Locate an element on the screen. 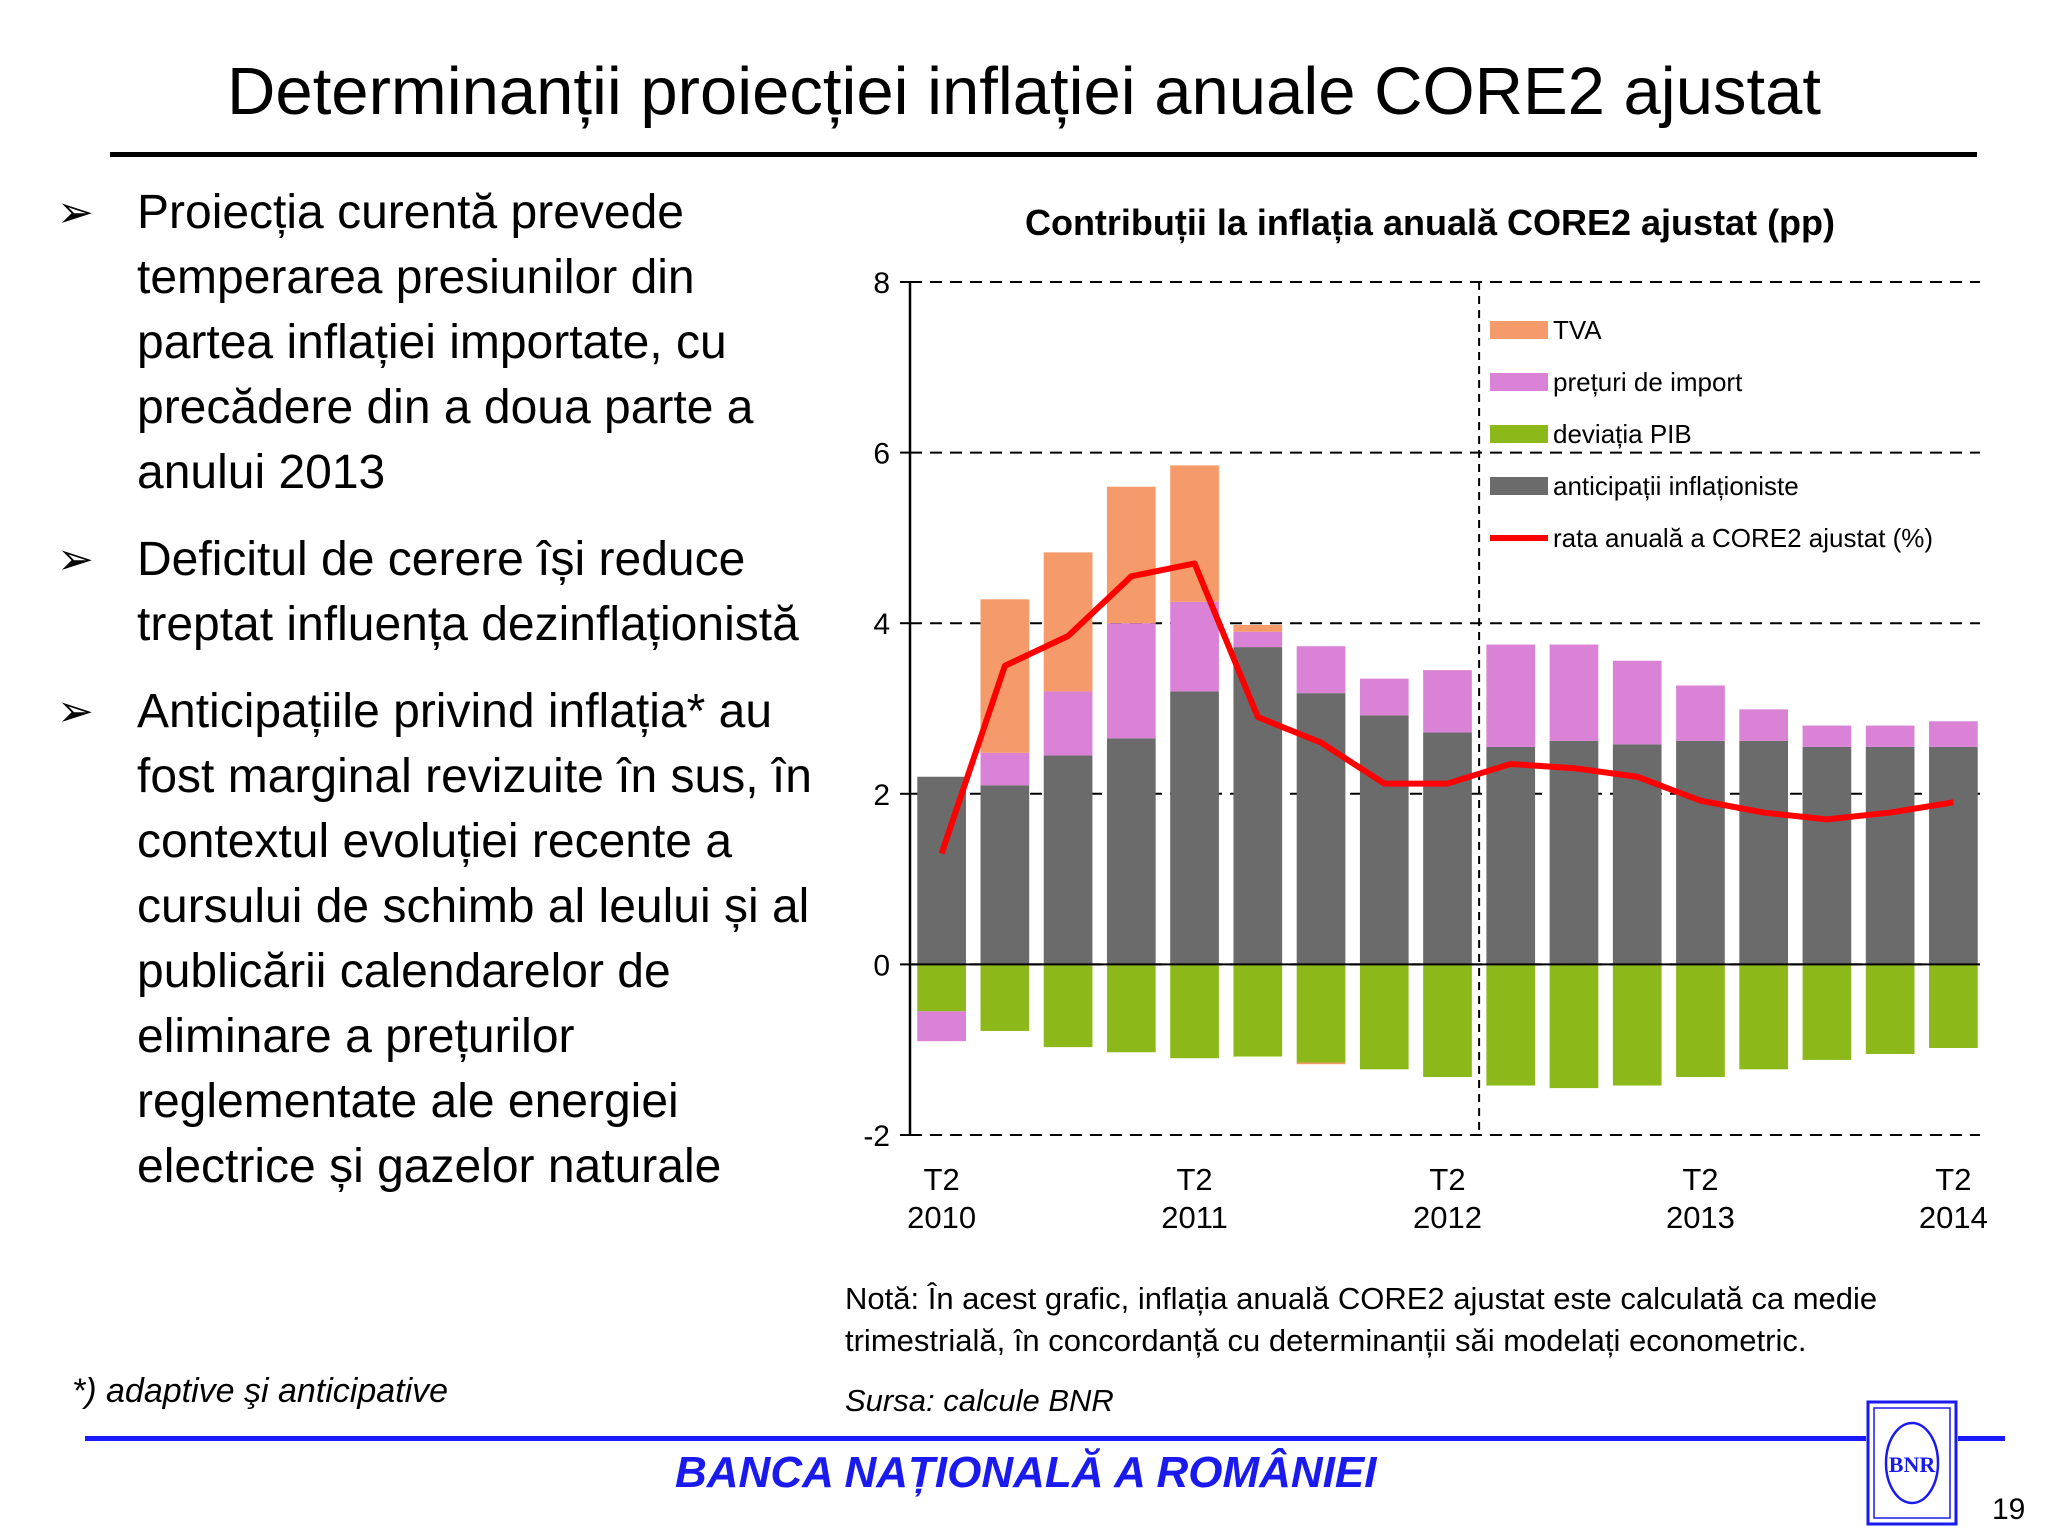 This screenshot has height=1536, width=2048. legend-swatch-anticipatii is located at coordinates (1519, 486).